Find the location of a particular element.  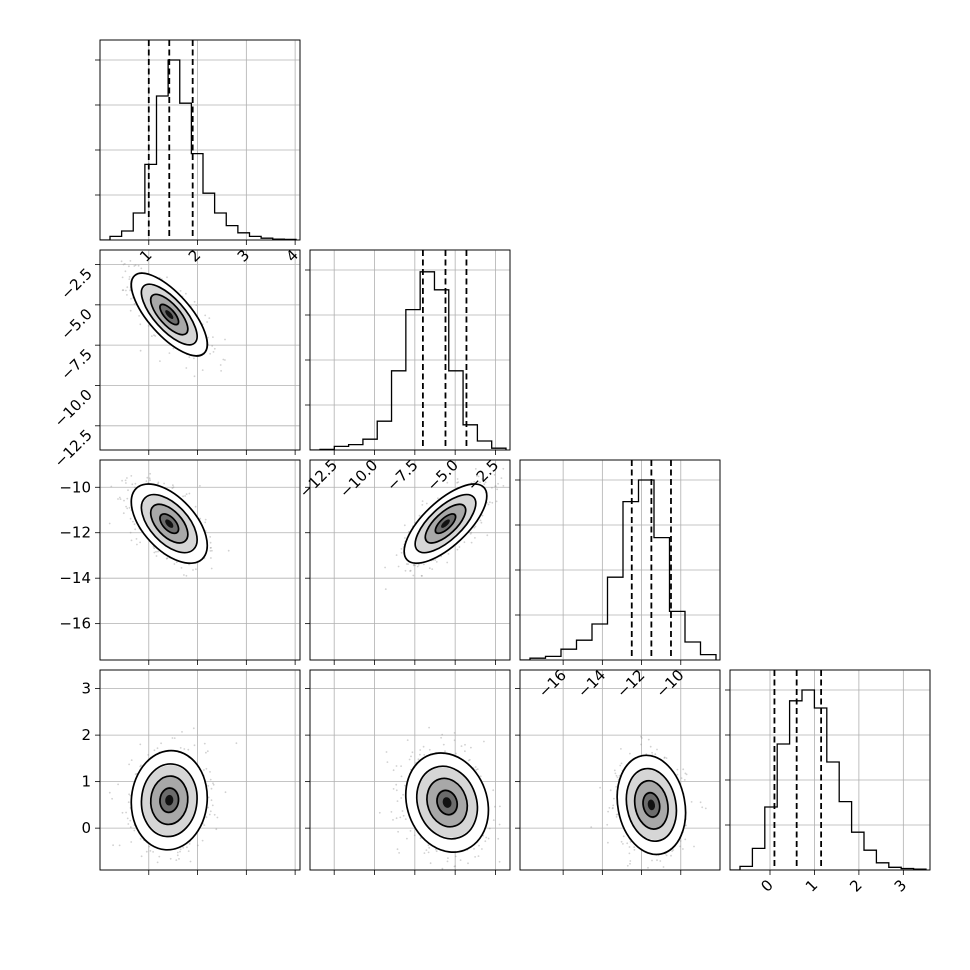

panel-background is located at coordinates (830, 770).